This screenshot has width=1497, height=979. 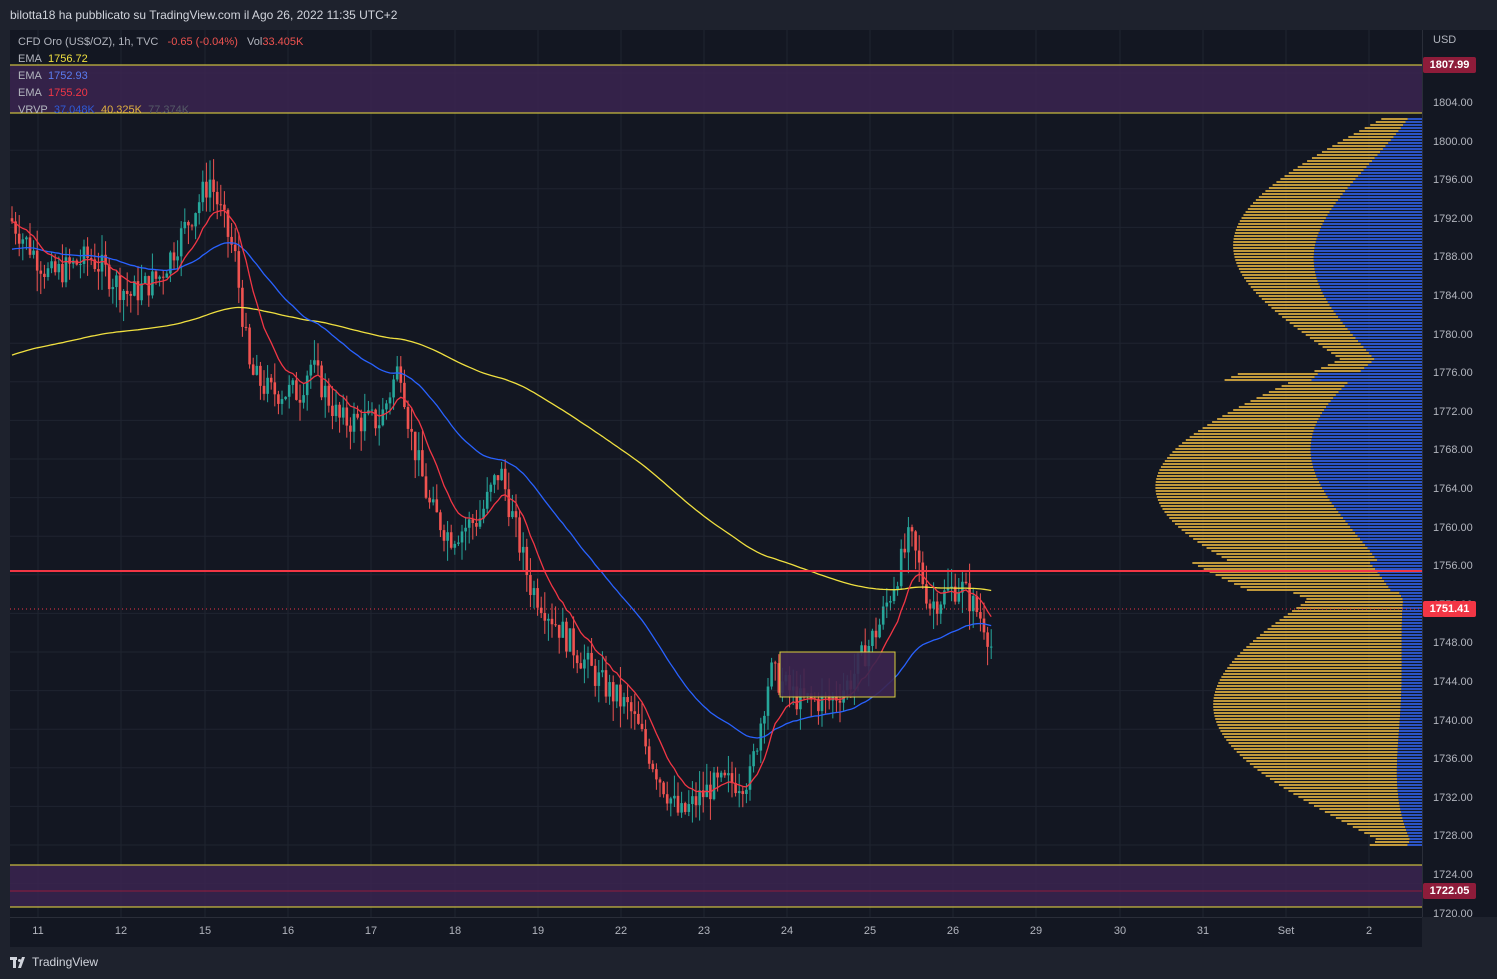 I want to click on price-tick-label: 1764.00, so click(x=1453, y=489).